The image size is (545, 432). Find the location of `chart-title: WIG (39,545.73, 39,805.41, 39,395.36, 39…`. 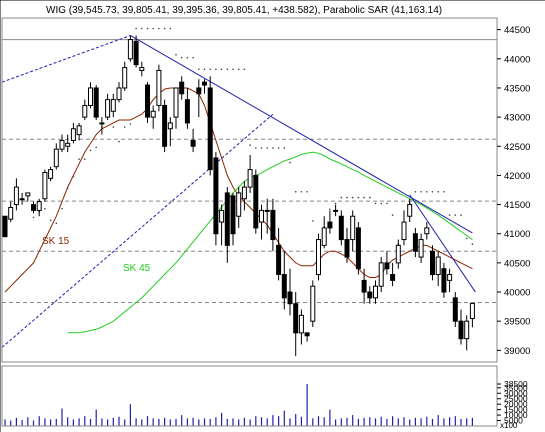

chart-title: WIG (39,545.73, 39,805.41, 39,395.36, 39… is located at coordinates (244, 10).